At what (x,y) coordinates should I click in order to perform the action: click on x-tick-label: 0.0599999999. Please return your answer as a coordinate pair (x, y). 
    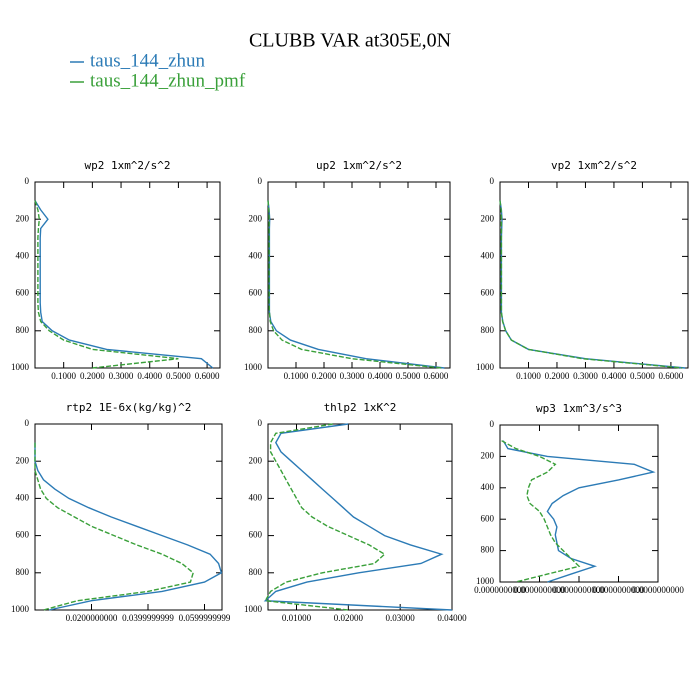
    Looking at the image, I should click on (205, 618).